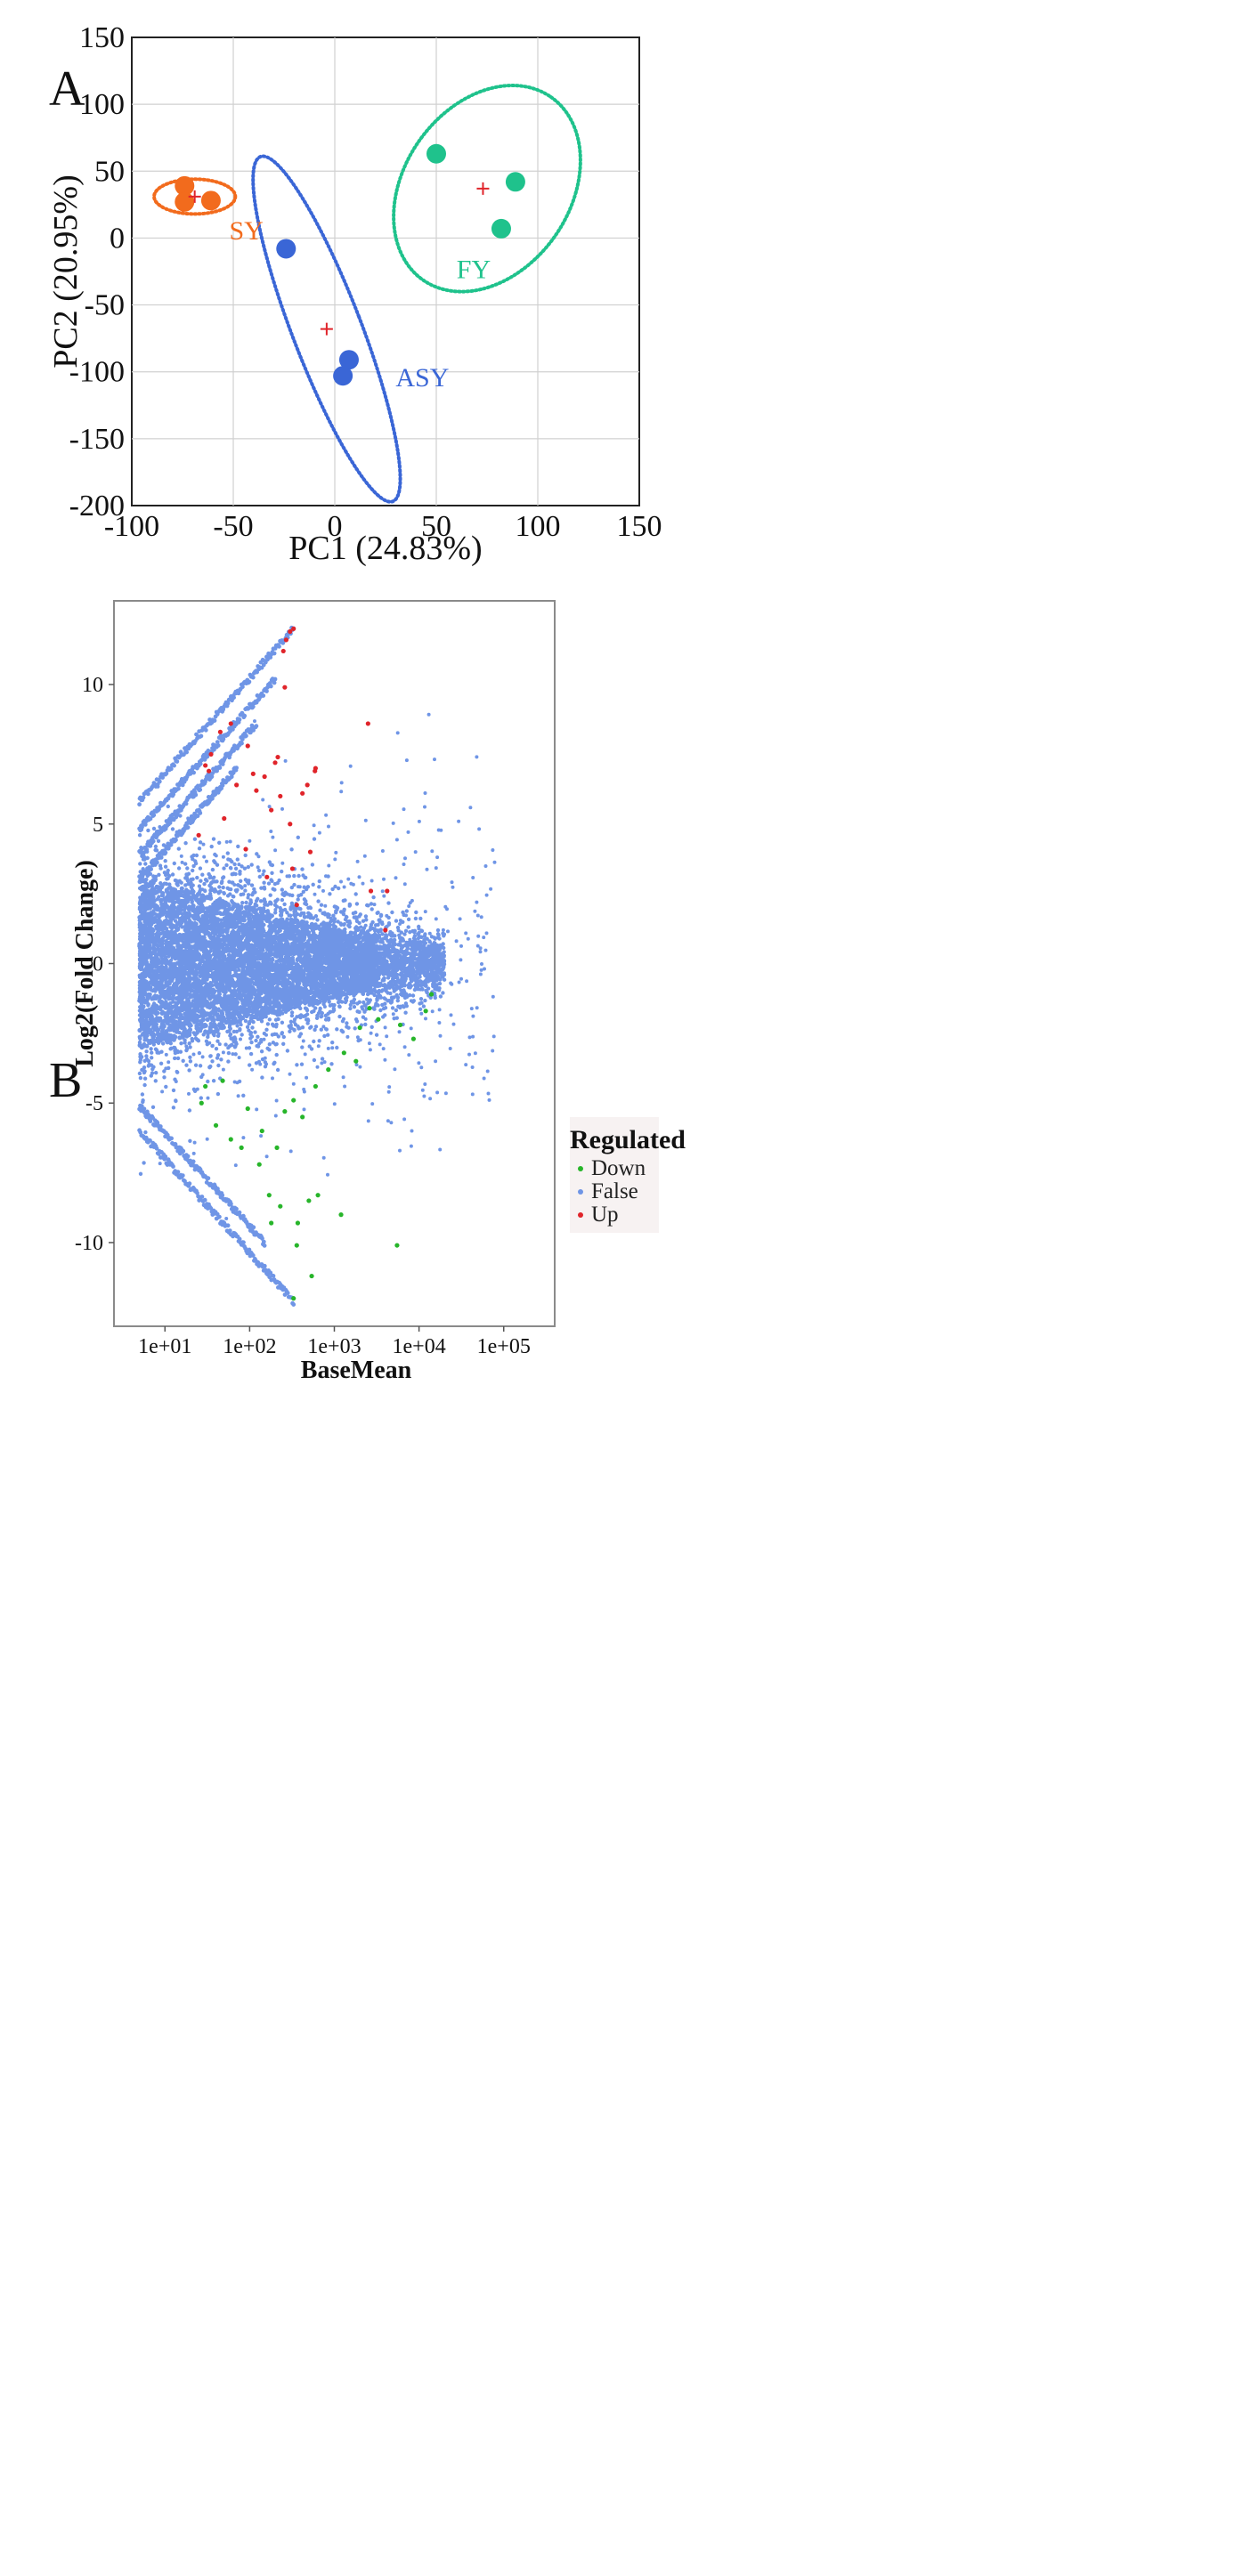 This screenshot has height=2576, width=1259. What do you see at coordinates (615, 1175) in the screenshot?
I see `legend-box` at bounding box center [615, 1175].